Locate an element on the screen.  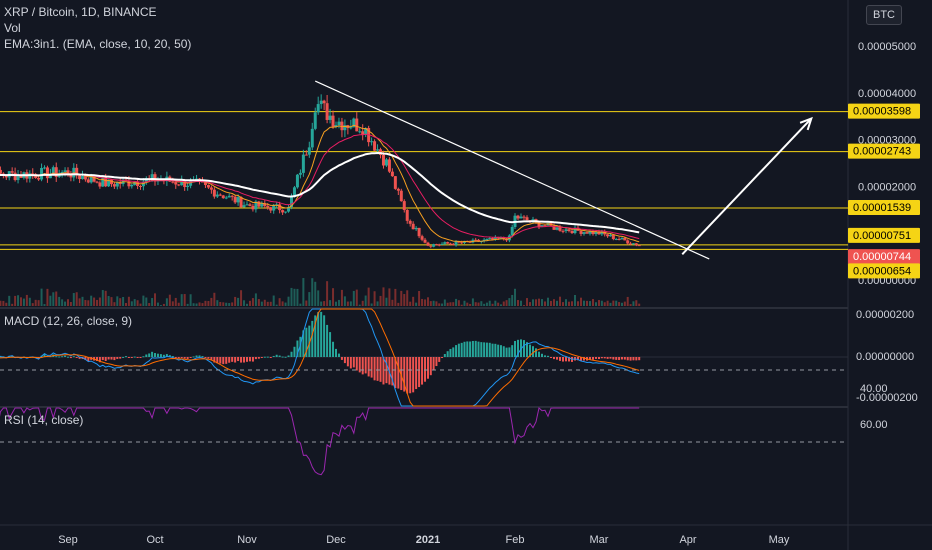
rsi-legend: RSI (14, close) is located at coordinates (44, 420).